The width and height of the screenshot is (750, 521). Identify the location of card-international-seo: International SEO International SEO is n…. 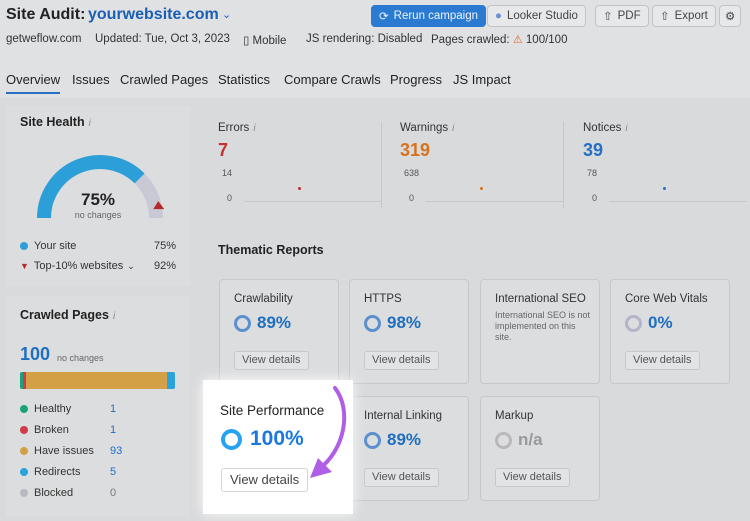
(540, 331).